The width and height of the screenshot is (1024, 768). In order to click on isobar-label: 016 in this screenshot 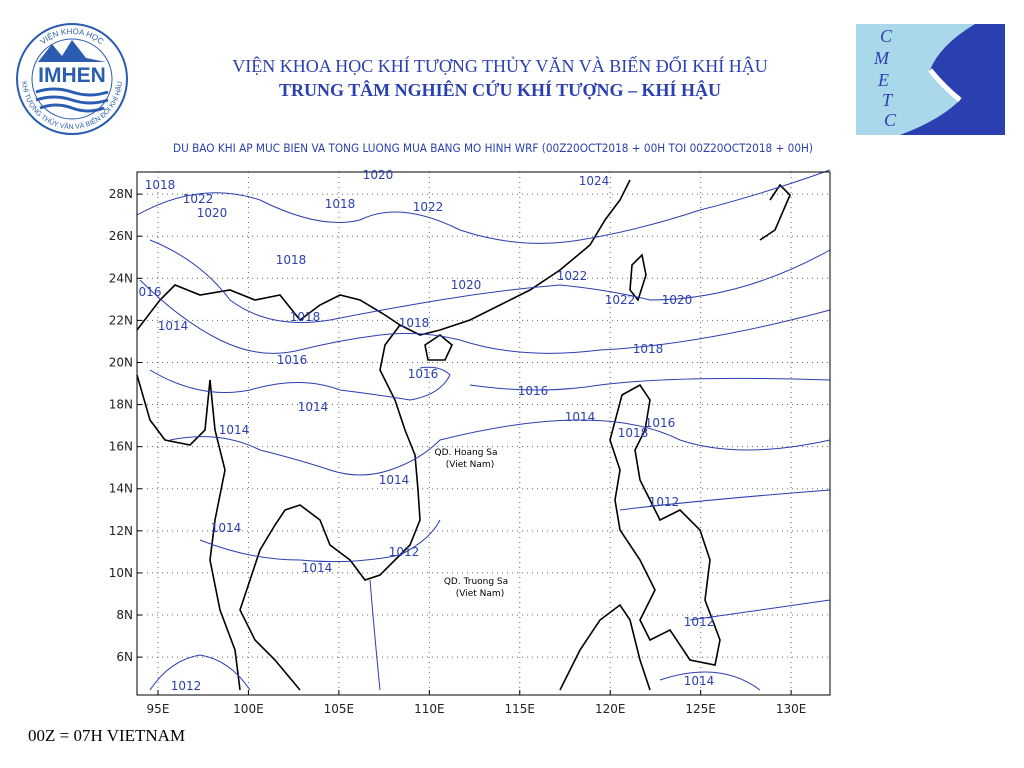, I will do `click(150, 292)`.